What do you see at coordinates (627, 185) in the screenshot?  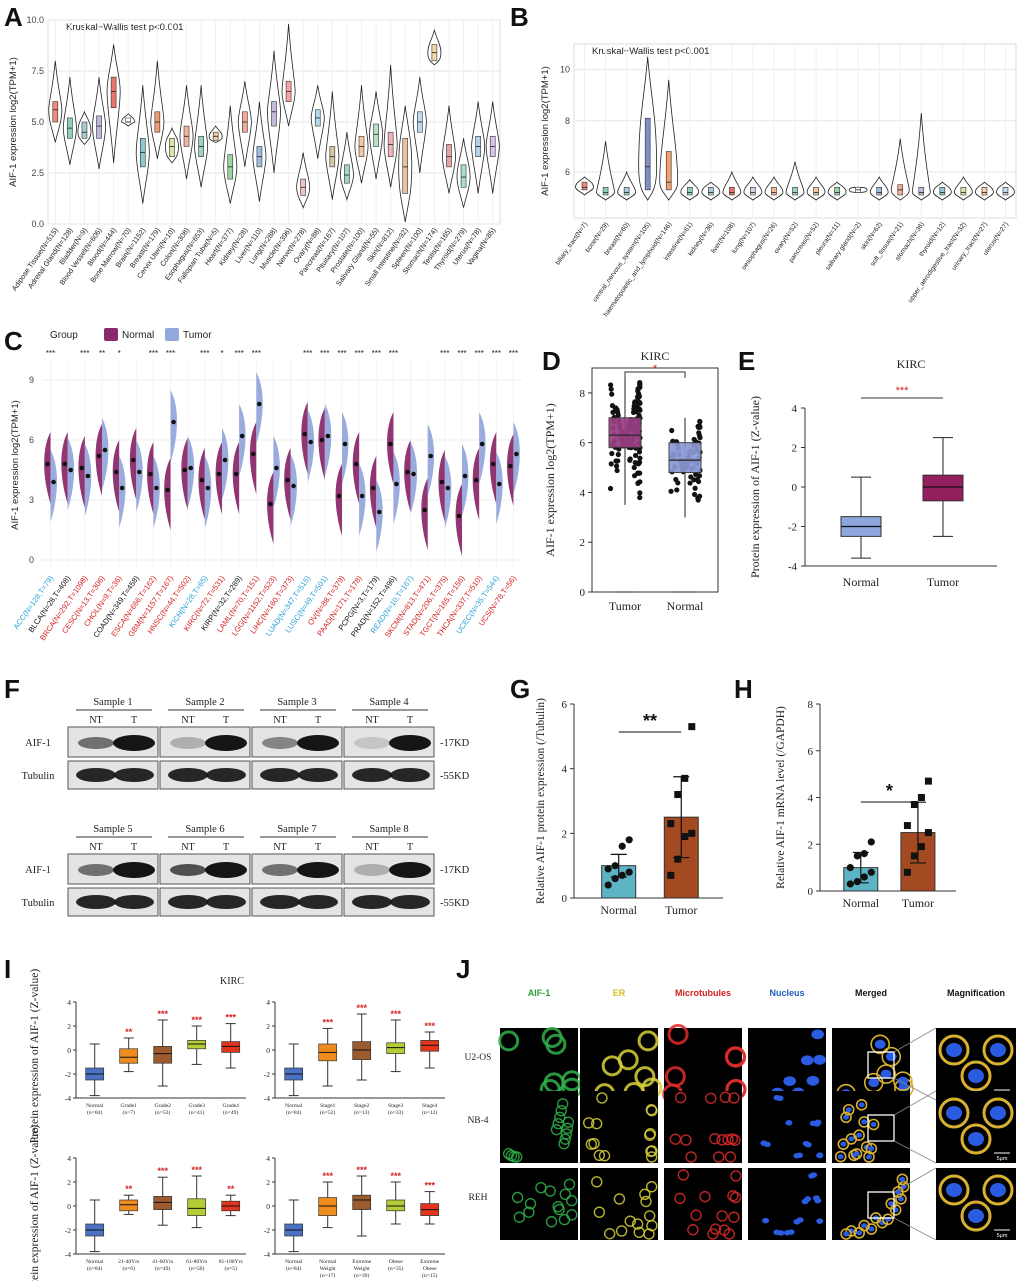 I see `violin-shape` at bounding box center [627, 185].